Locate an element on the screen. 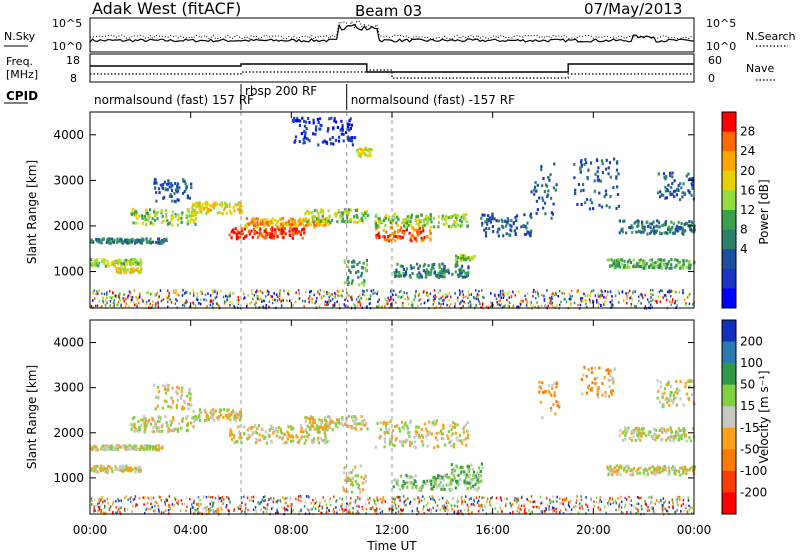 The height and width of the screenshot is (554, 800). colorbar-swatch is located at coordinates (729, 239).